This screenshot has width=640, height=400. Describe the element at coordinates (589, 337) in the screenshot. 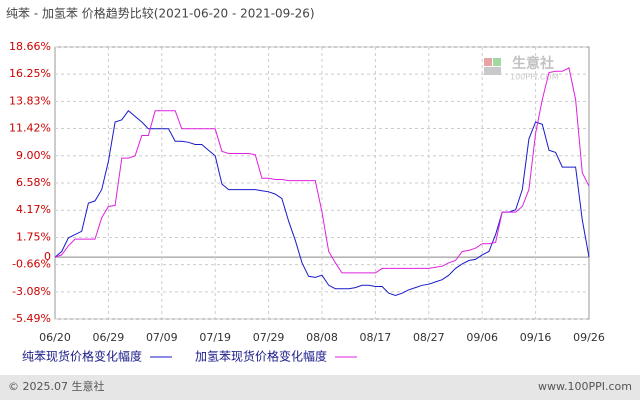

I see `x-tick-label: 09/26` at that location.